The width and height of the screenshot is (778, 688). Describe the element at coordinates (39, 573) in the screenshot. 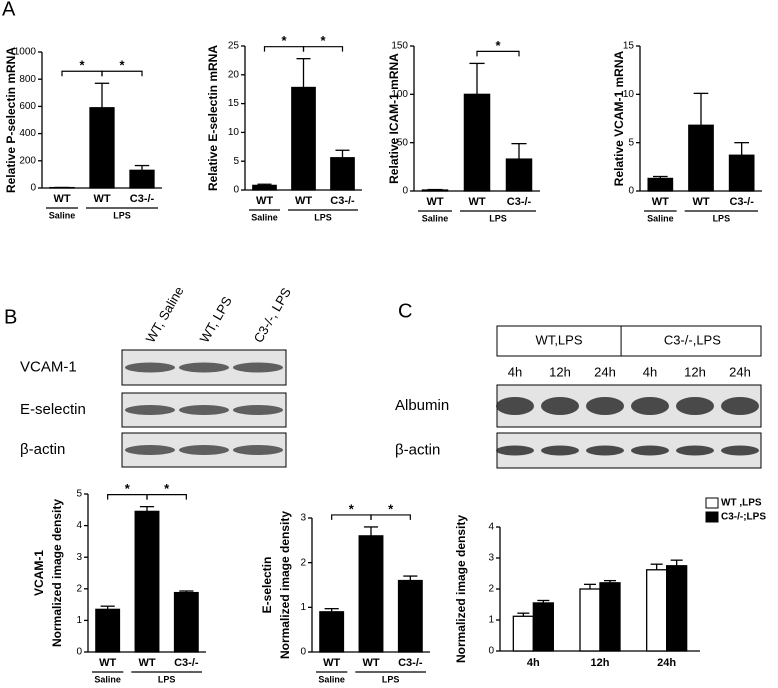

I see `y-axis-label: VCAM-1` at that location.